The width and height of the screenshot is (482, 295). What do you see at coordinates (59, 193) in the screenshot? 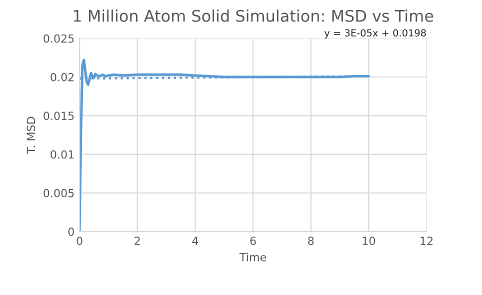
I see `y-tick-label: 0.005` at bounding box center [59, 193].